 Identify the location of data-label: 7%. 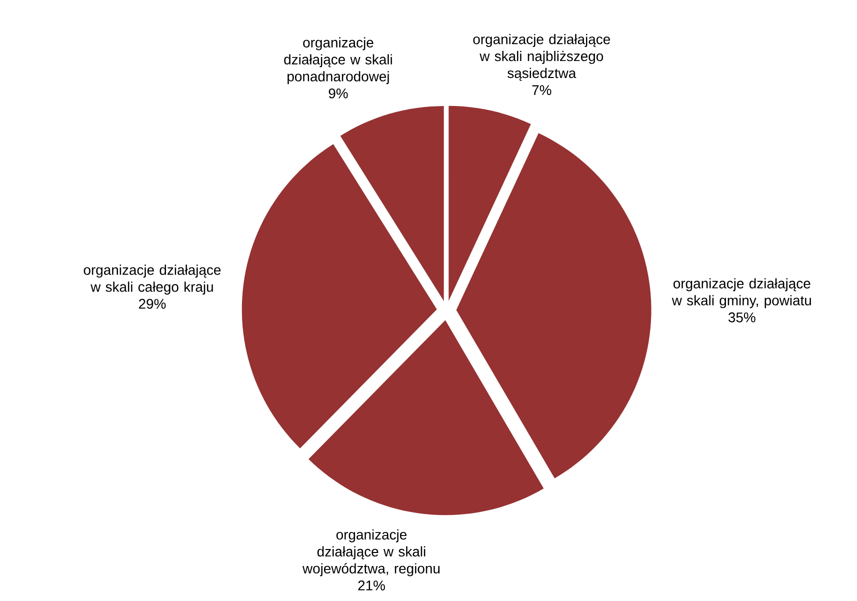
(542, 90).